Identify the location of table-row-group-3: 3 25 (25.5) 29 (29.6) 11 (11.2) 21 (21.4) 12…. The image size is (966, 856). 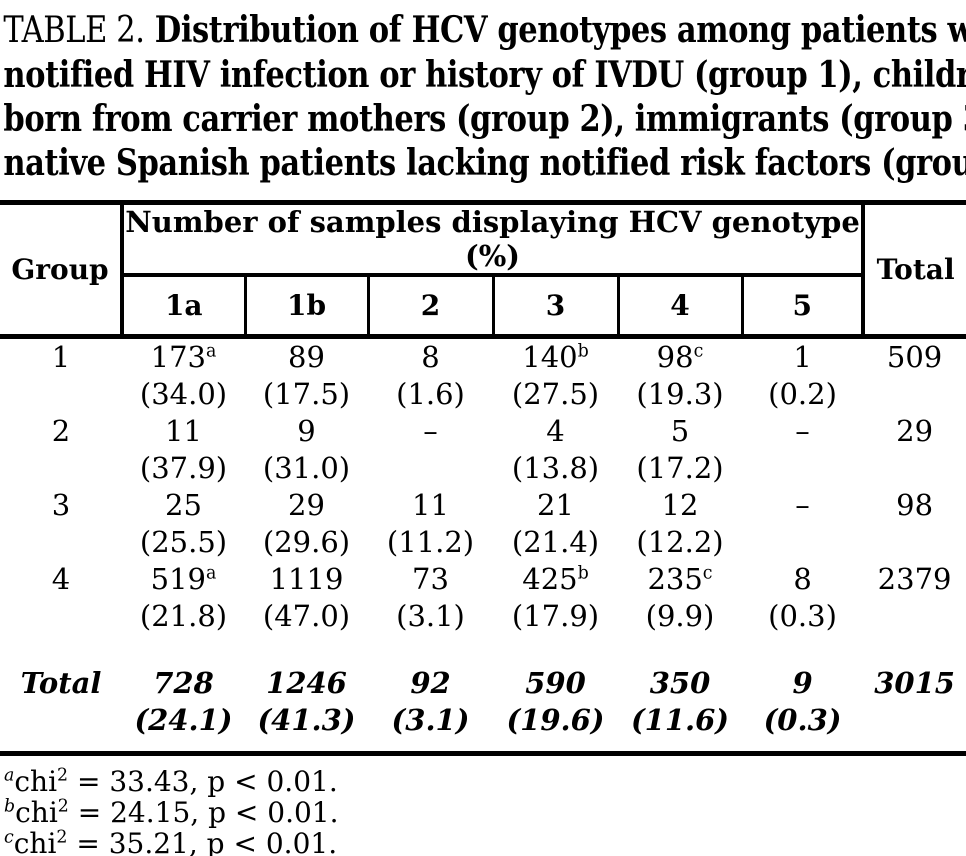
(483, 524).